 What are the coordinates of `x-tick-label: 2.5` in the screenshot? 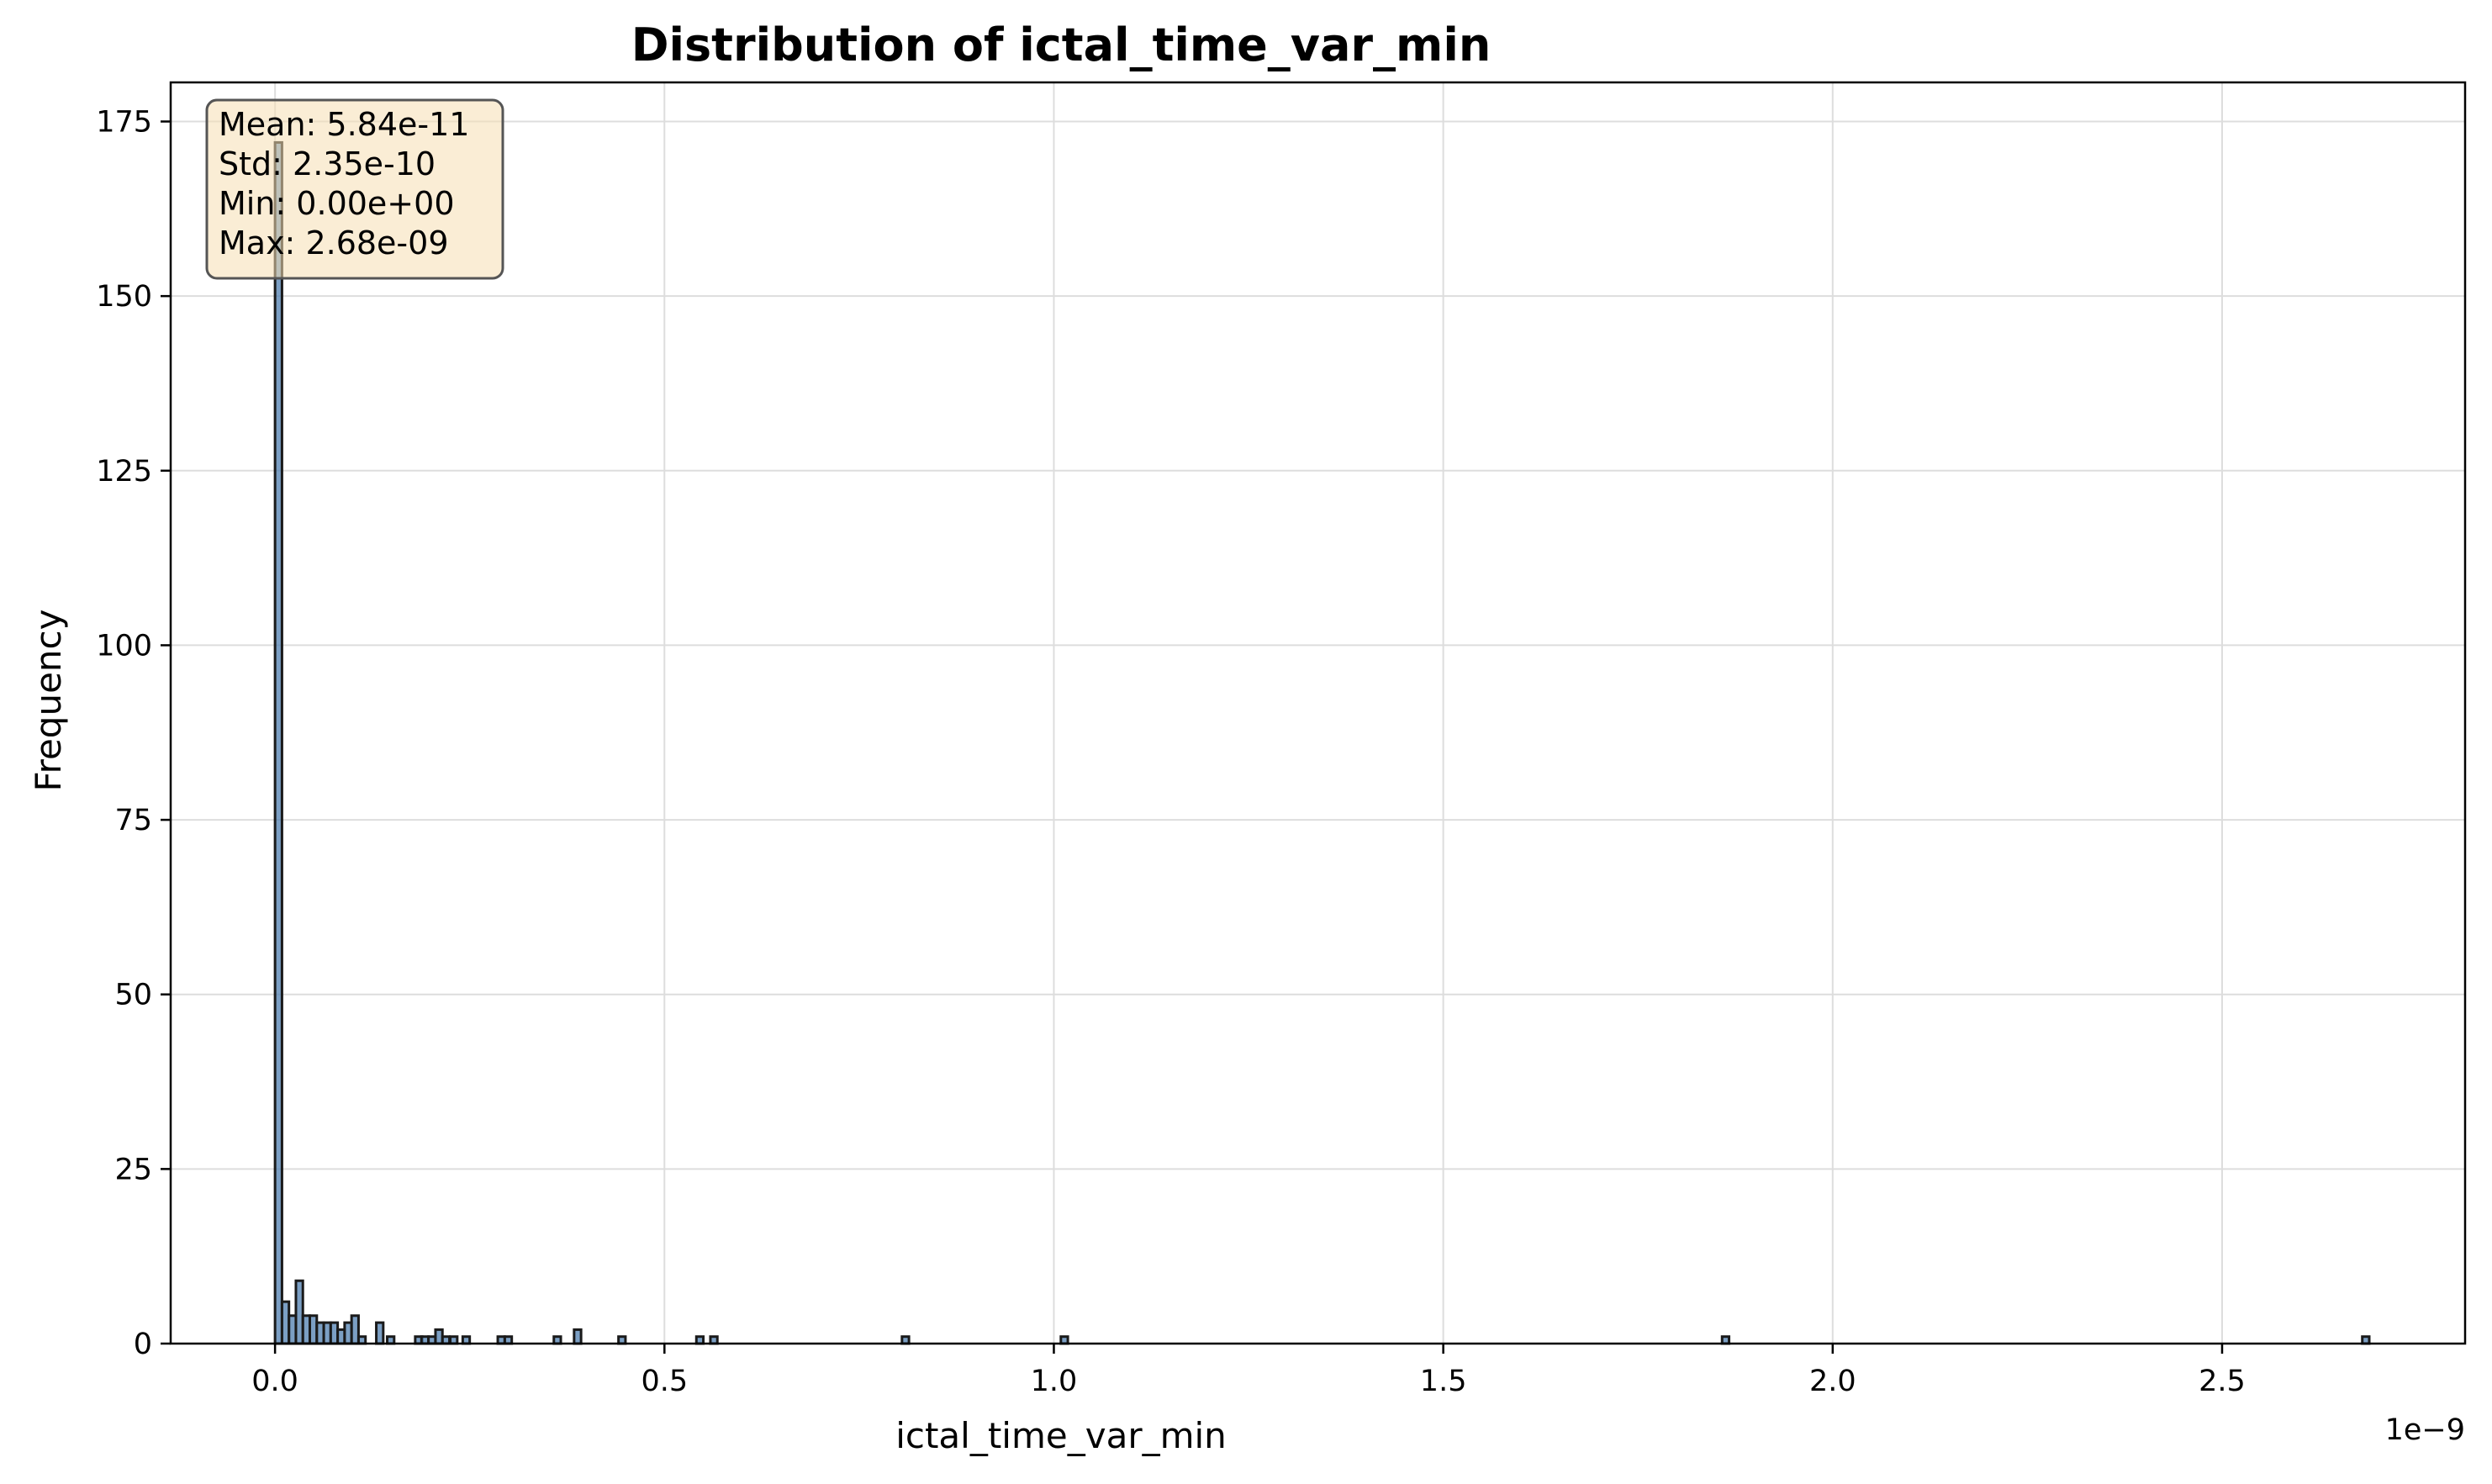 It's located at (2222, 1381).